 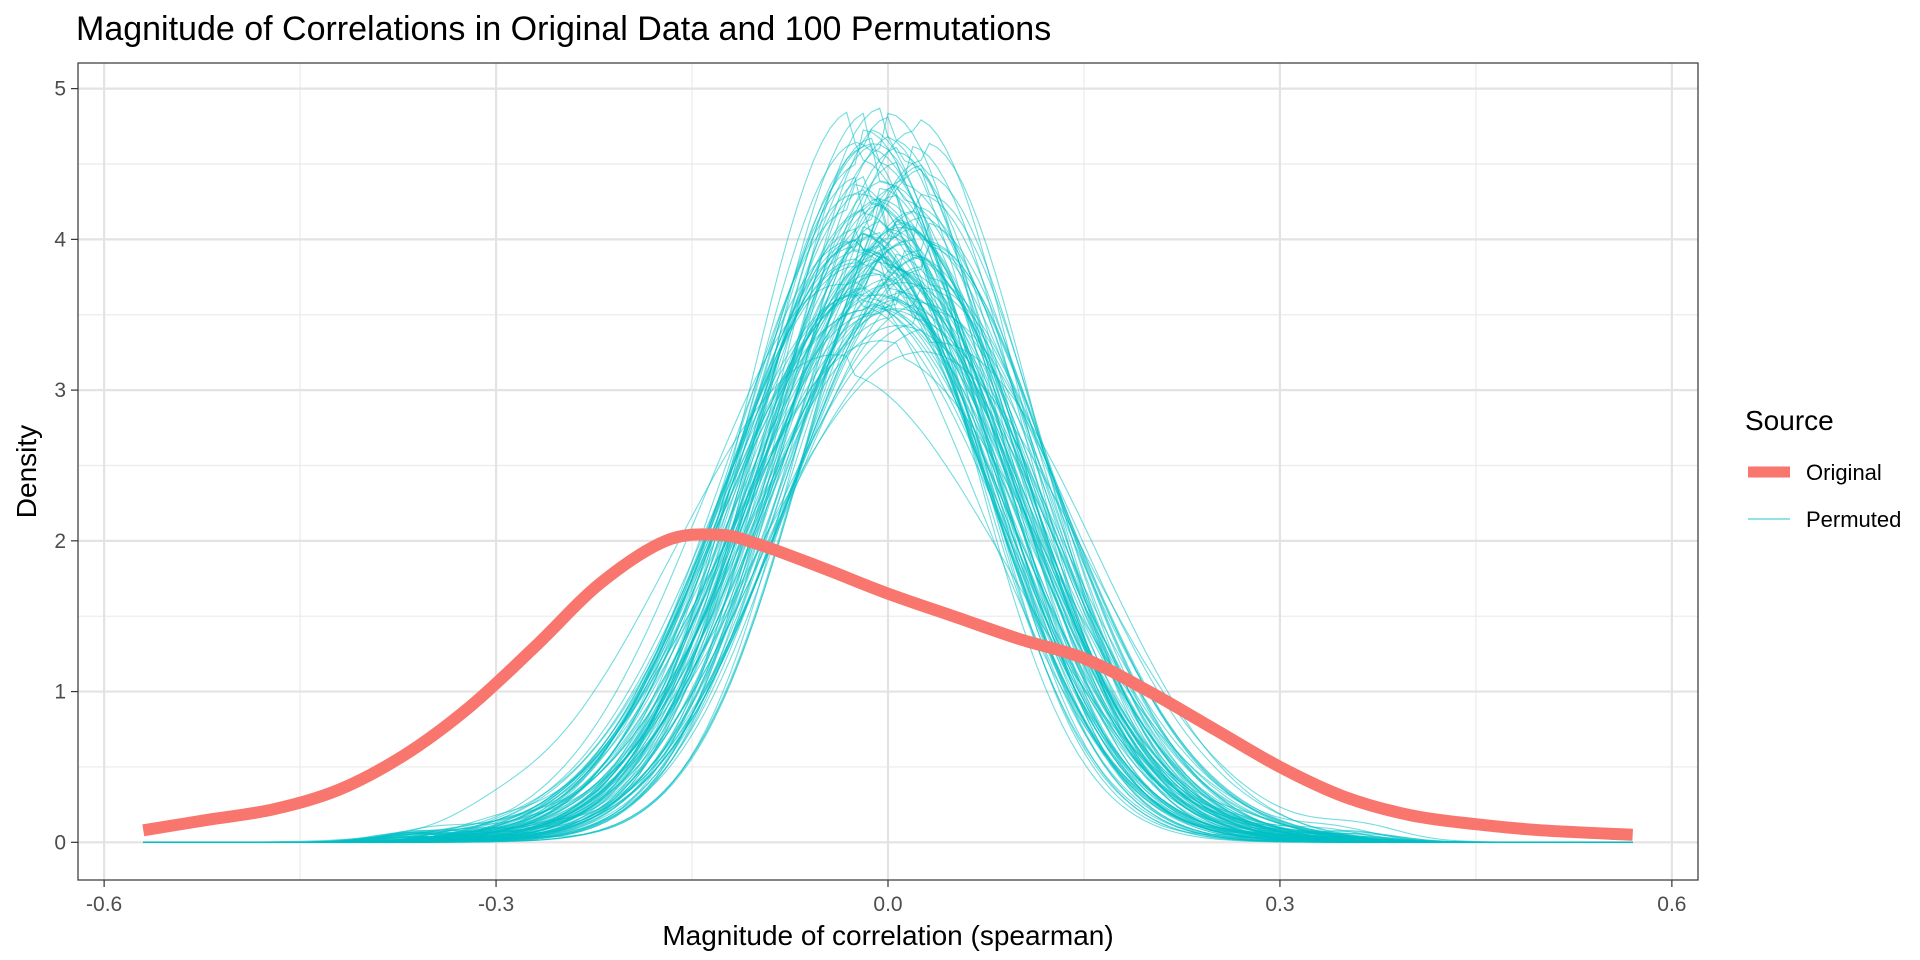 What do you see at coordinates (887, 904) in the screenshot?
I see `x-tick-label: 0.0` at bounding box center [887, 904].